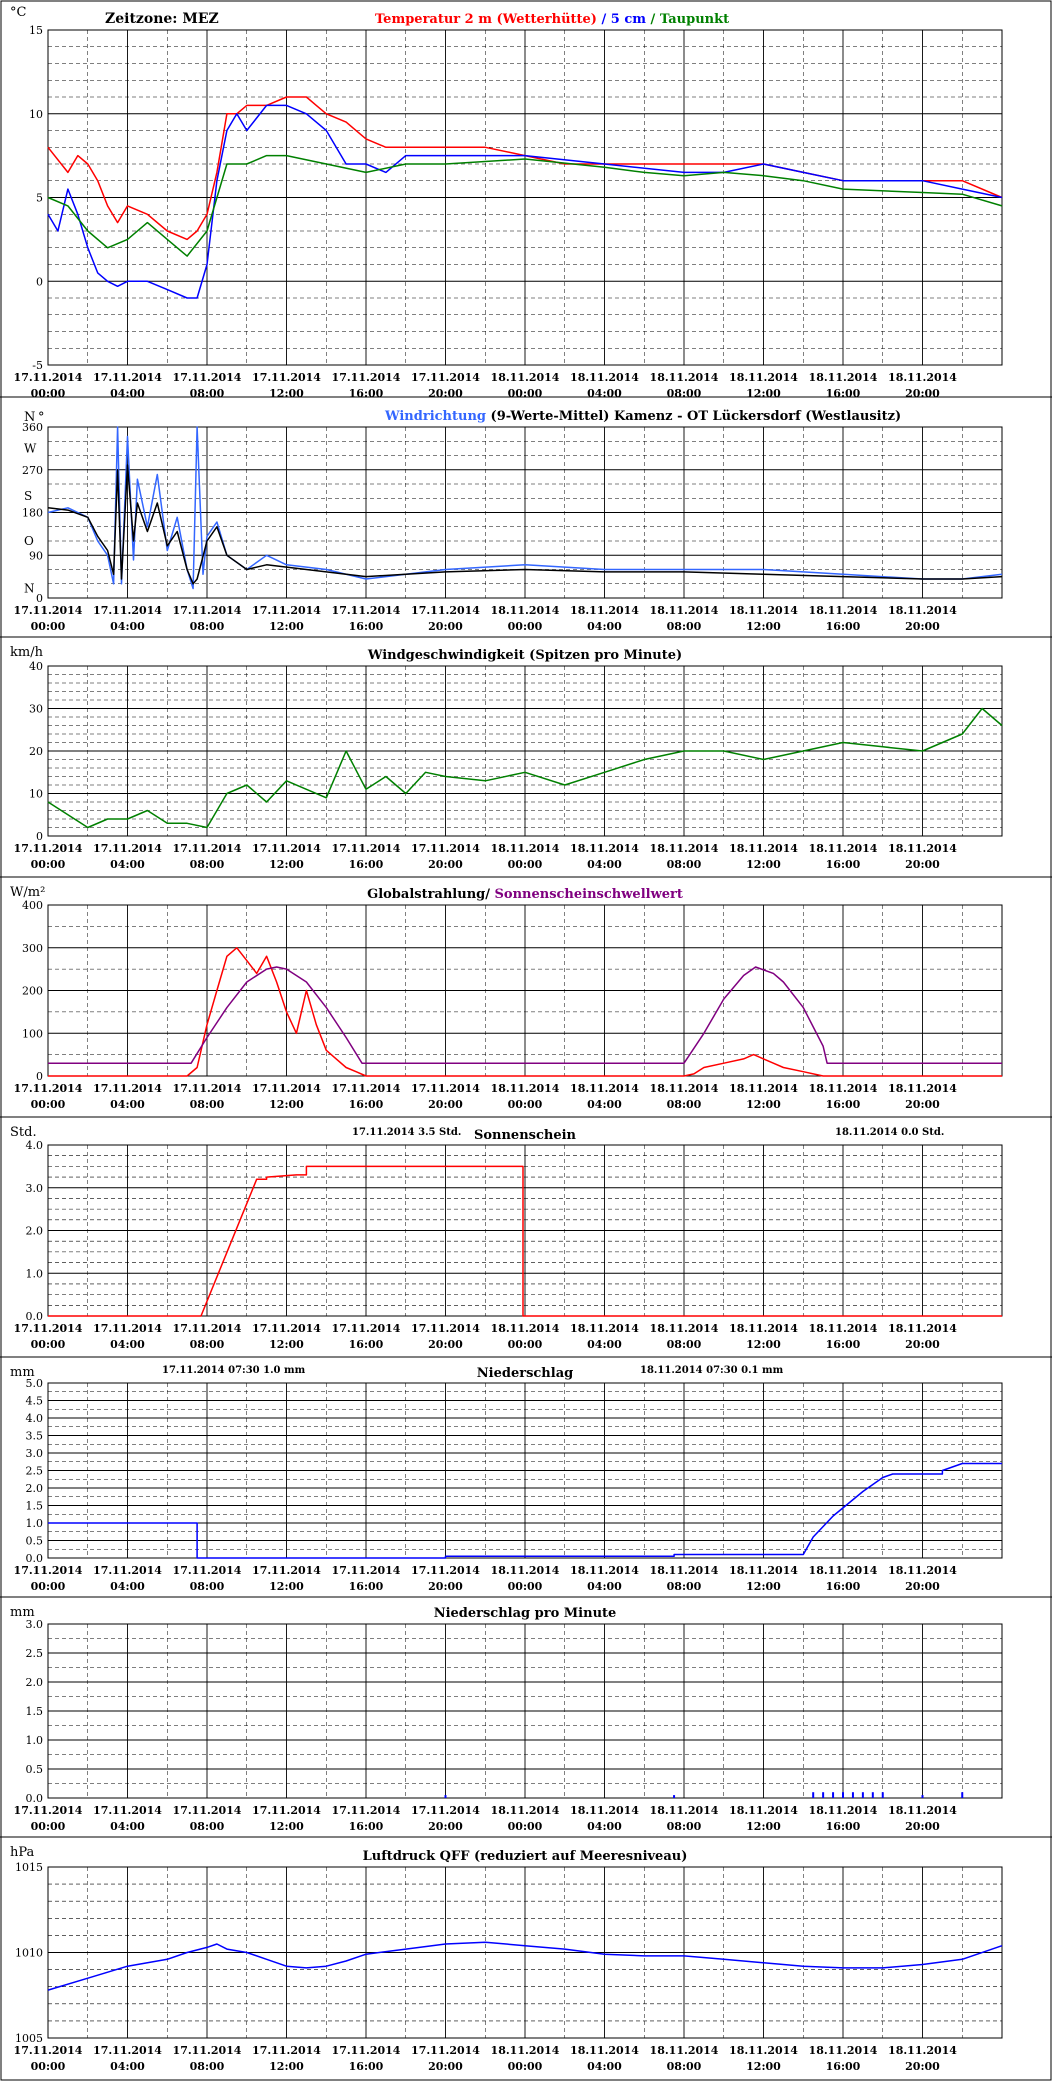  I want to click on y-tick-label: 40, so click(36, 666).